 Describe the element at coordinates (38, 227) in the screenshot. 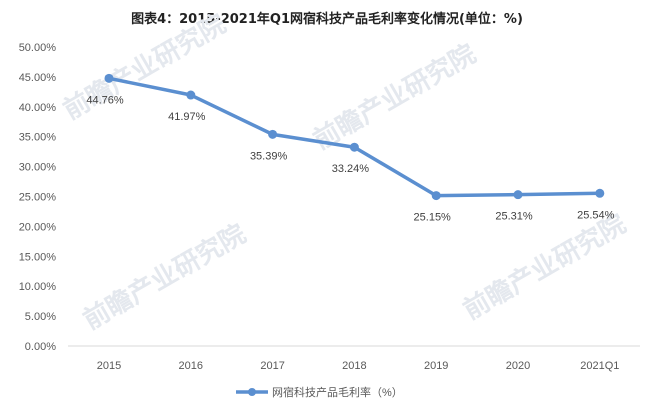

I see `y-tick-label: 20.00%` at that location.